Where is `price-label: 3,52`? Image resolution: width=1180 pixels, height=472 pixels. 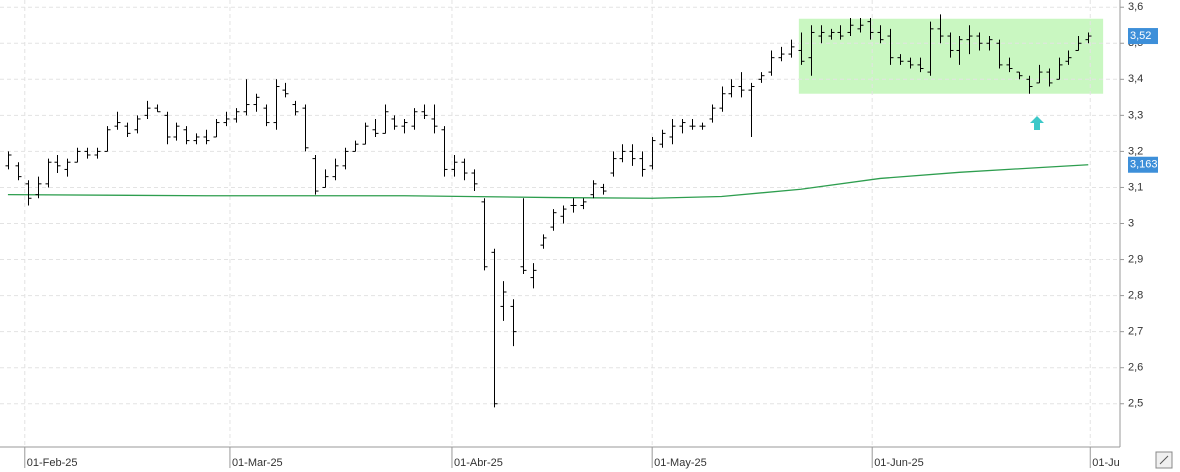 price-label: 3,52 is located at coordinates (1140, 36).